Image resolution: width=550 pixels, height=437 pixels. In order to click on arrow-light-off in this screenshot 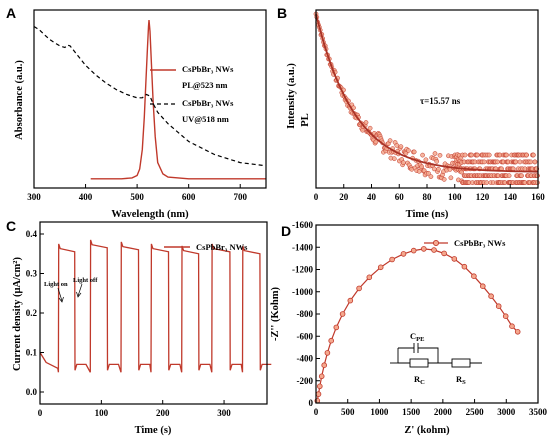, I will do `click(80, 290)`.